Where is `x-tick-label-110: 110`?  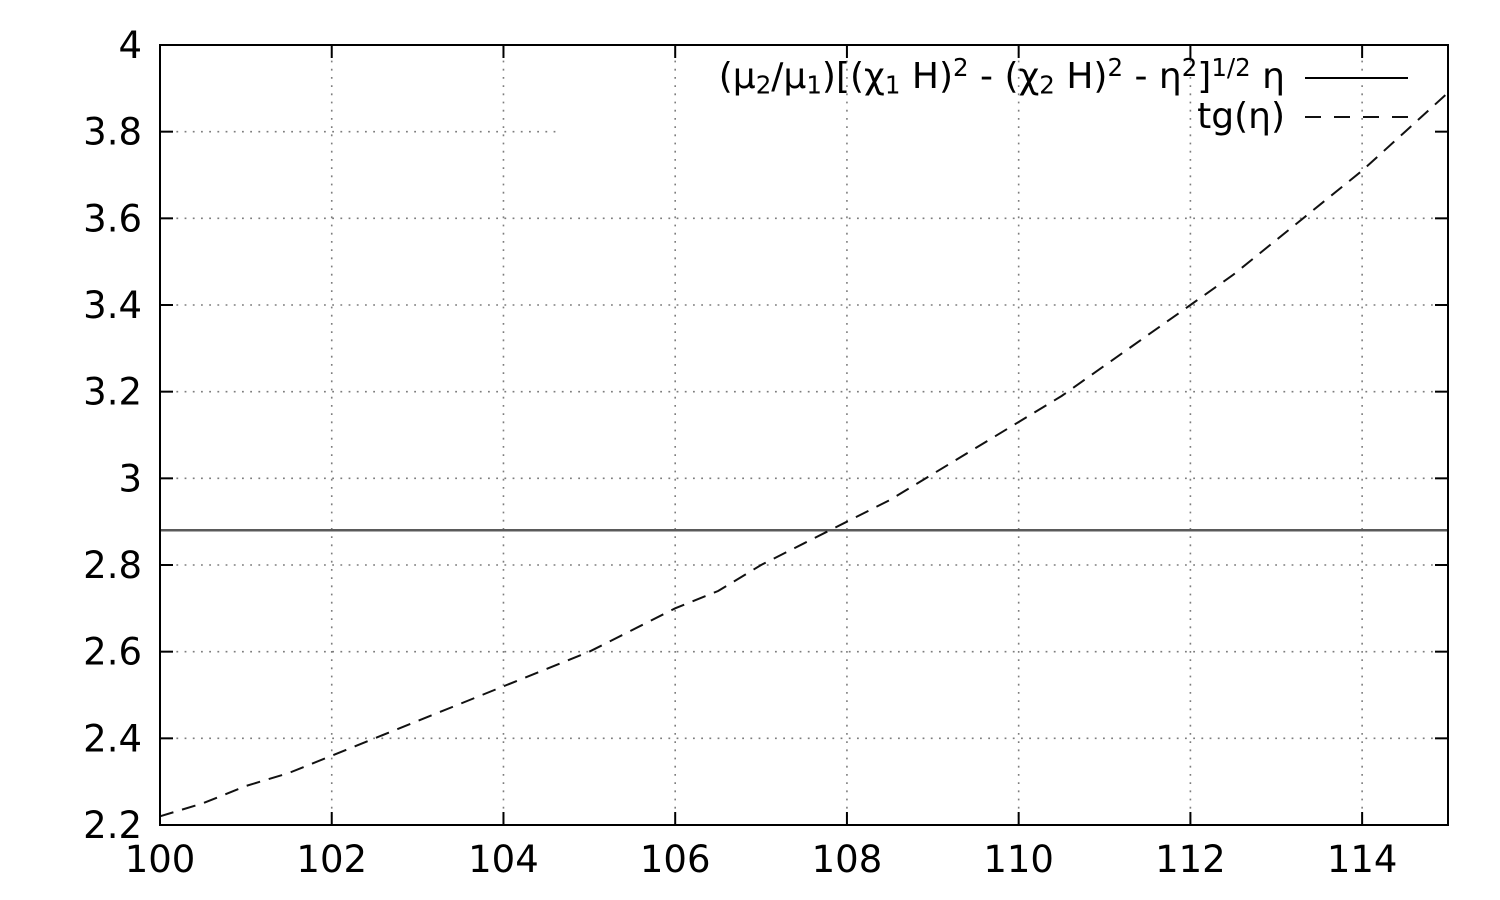
x-tick-label-110: 110 is located at coordinates (1018, 859).